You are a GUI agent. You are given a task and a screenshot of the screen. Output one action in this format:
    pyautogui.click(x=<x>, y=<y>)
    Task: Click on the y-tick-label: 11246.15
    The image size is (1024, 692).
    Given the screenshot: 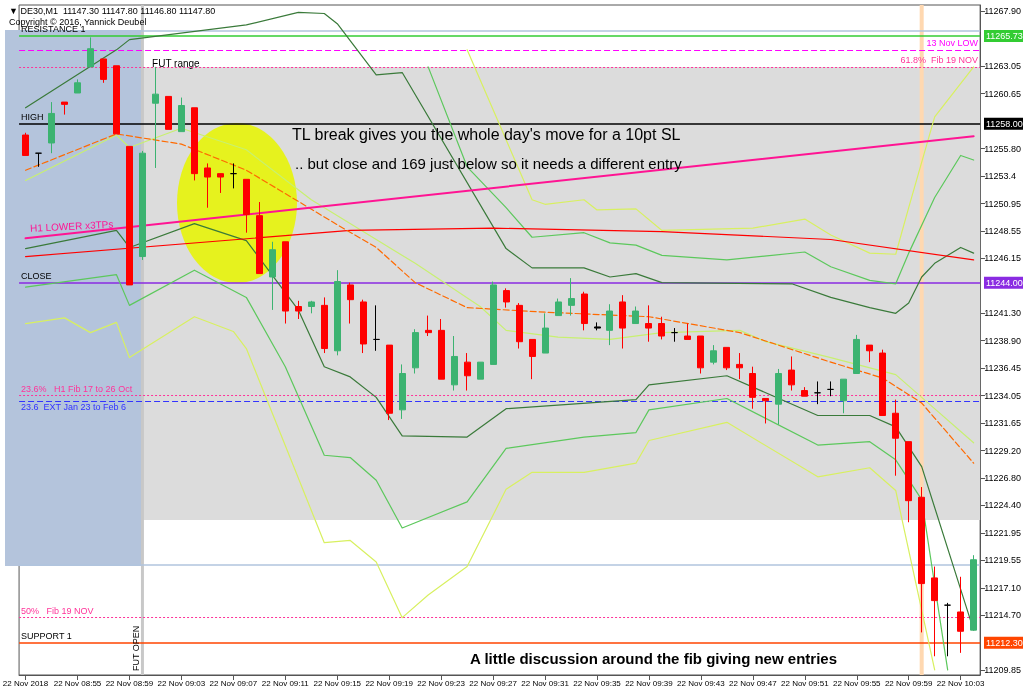 What is the action you would take?
    pyautogui.click(x=1002, y=258)
    